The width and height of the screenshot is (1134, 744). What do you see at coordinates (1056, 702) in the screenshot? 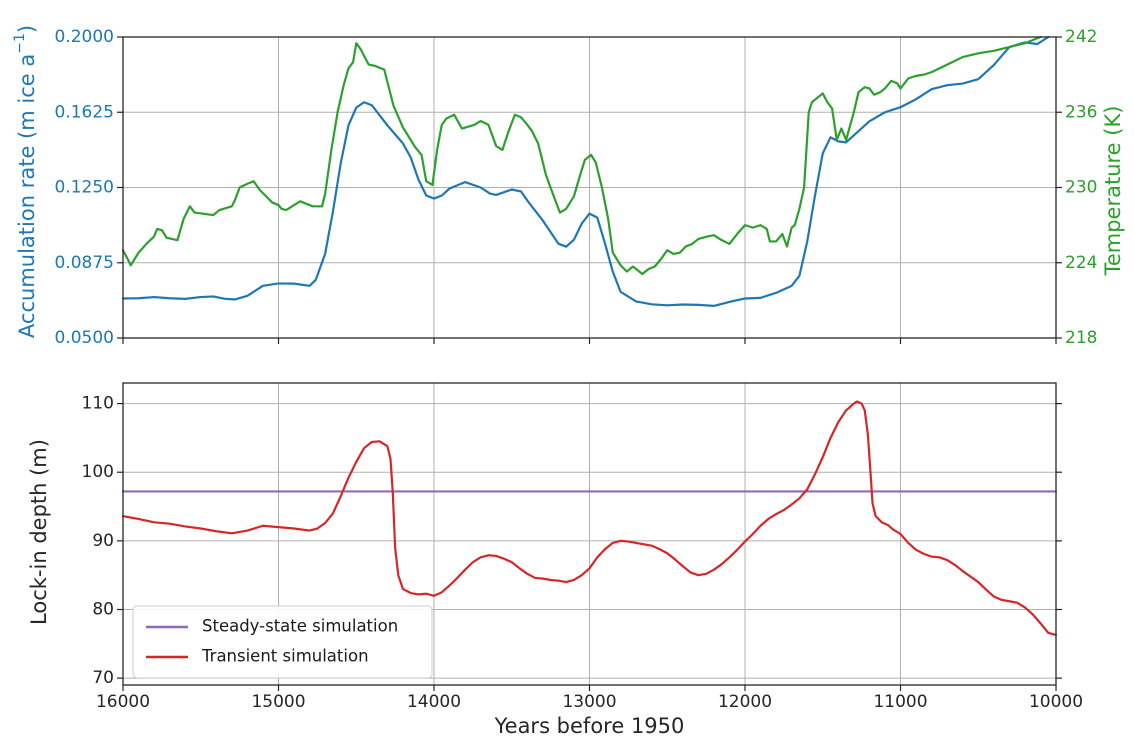
I see `x-tick-label-10000: 10000` at bounding box center [1056, 702].